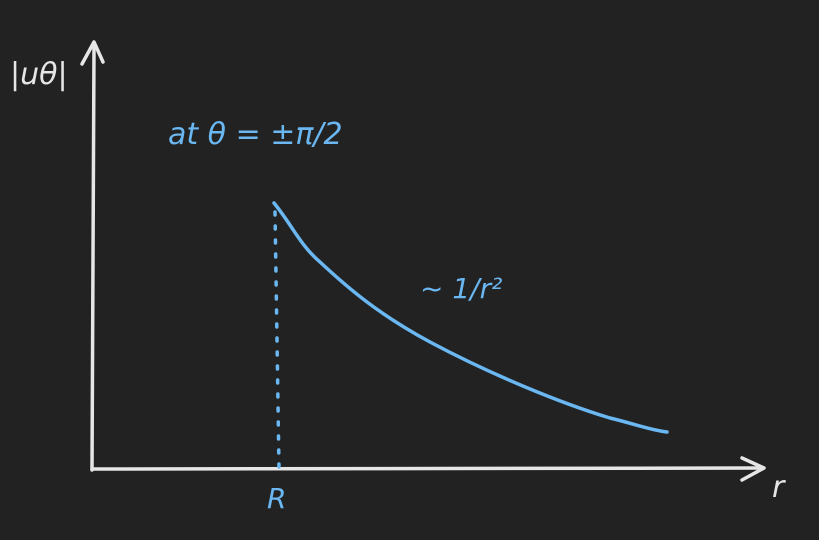 This screenshot has width=819, height=540. Describe the element at coordinates (277, 340) in the screenshot. I see `r-dotted-line` at that location.